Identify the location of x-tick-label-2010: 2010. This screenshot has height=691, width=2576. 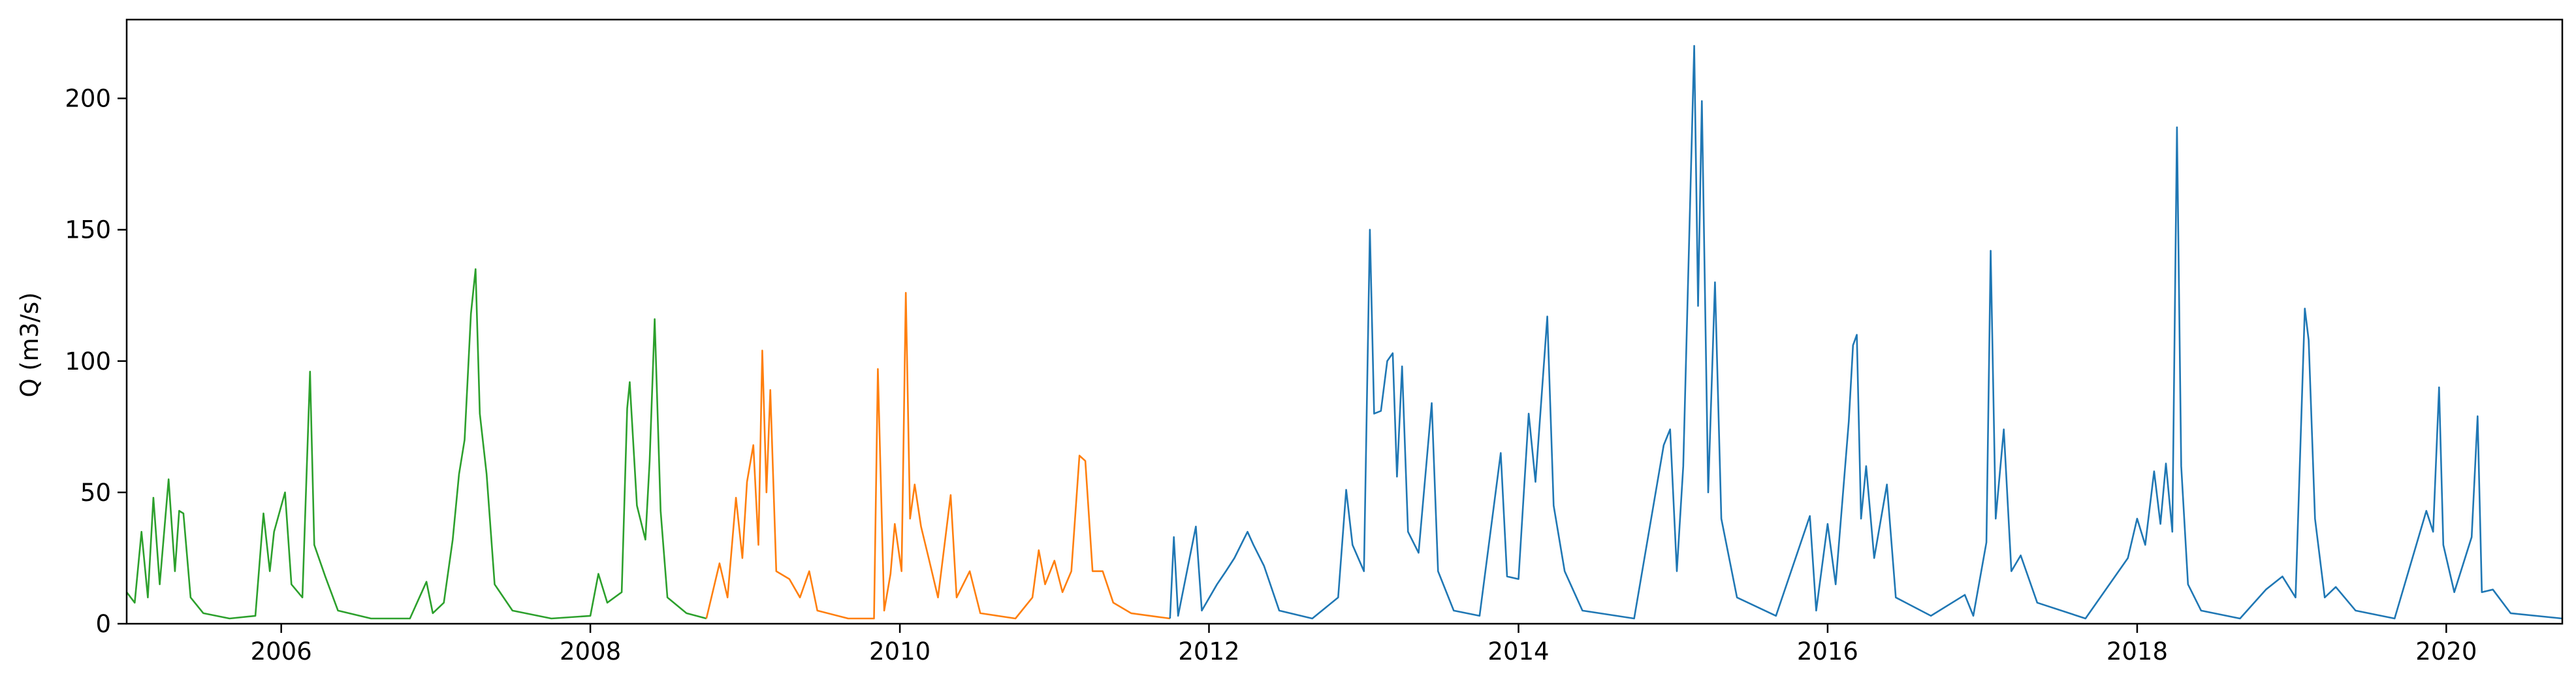
(900, 651).